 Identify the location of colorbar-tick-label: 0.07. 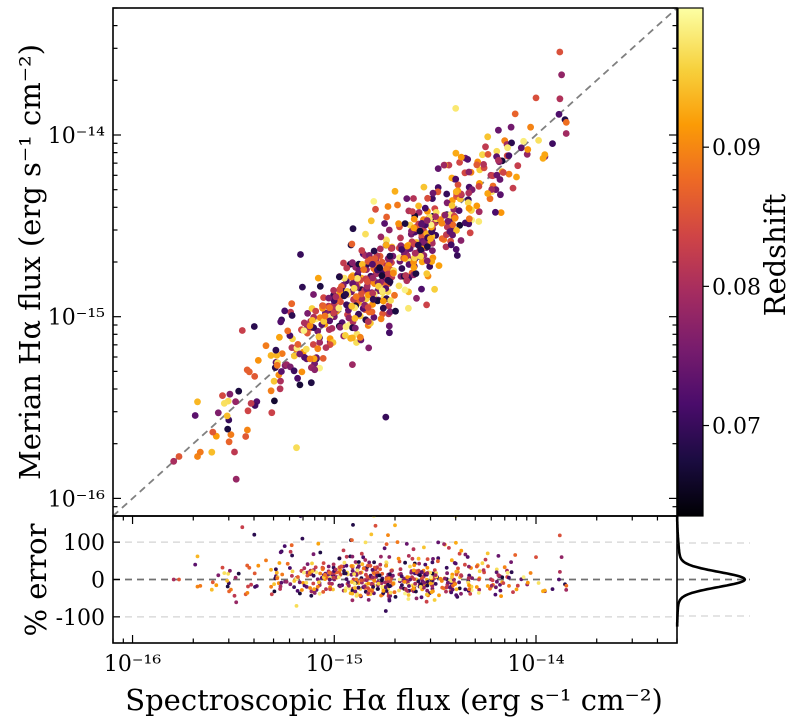
(736, 427).